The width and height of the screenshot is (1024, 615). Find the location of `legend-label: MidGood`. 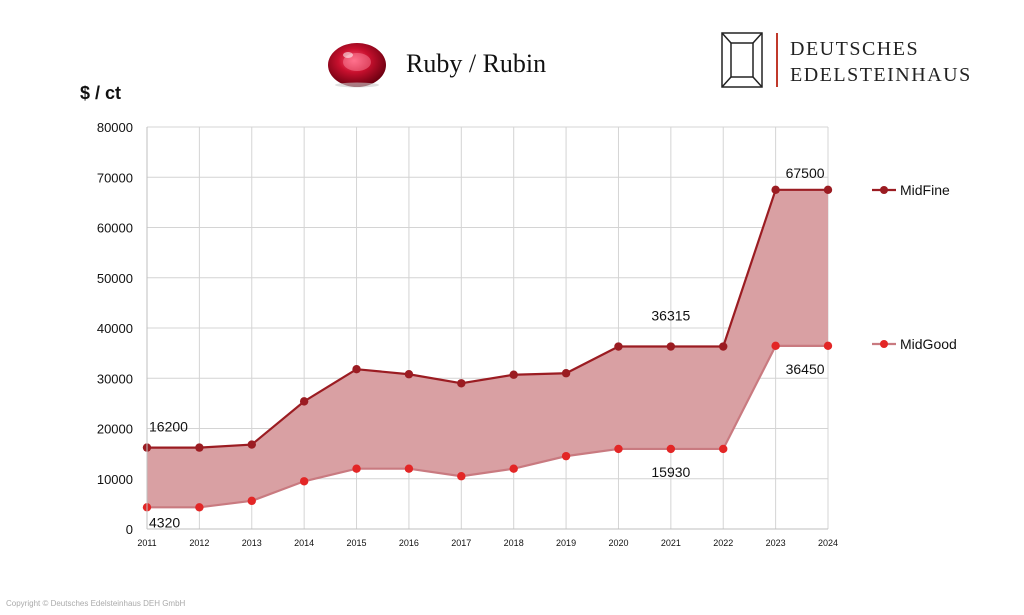

legend-label: MidGood is located at coordinates (928, 344).